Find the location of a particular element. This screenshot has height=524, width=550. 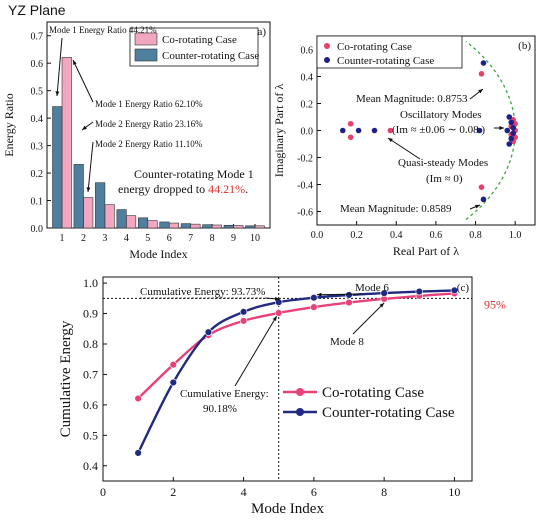

panel-a-legend-label: Co-rotating Case is located at coordinates (199, 40).